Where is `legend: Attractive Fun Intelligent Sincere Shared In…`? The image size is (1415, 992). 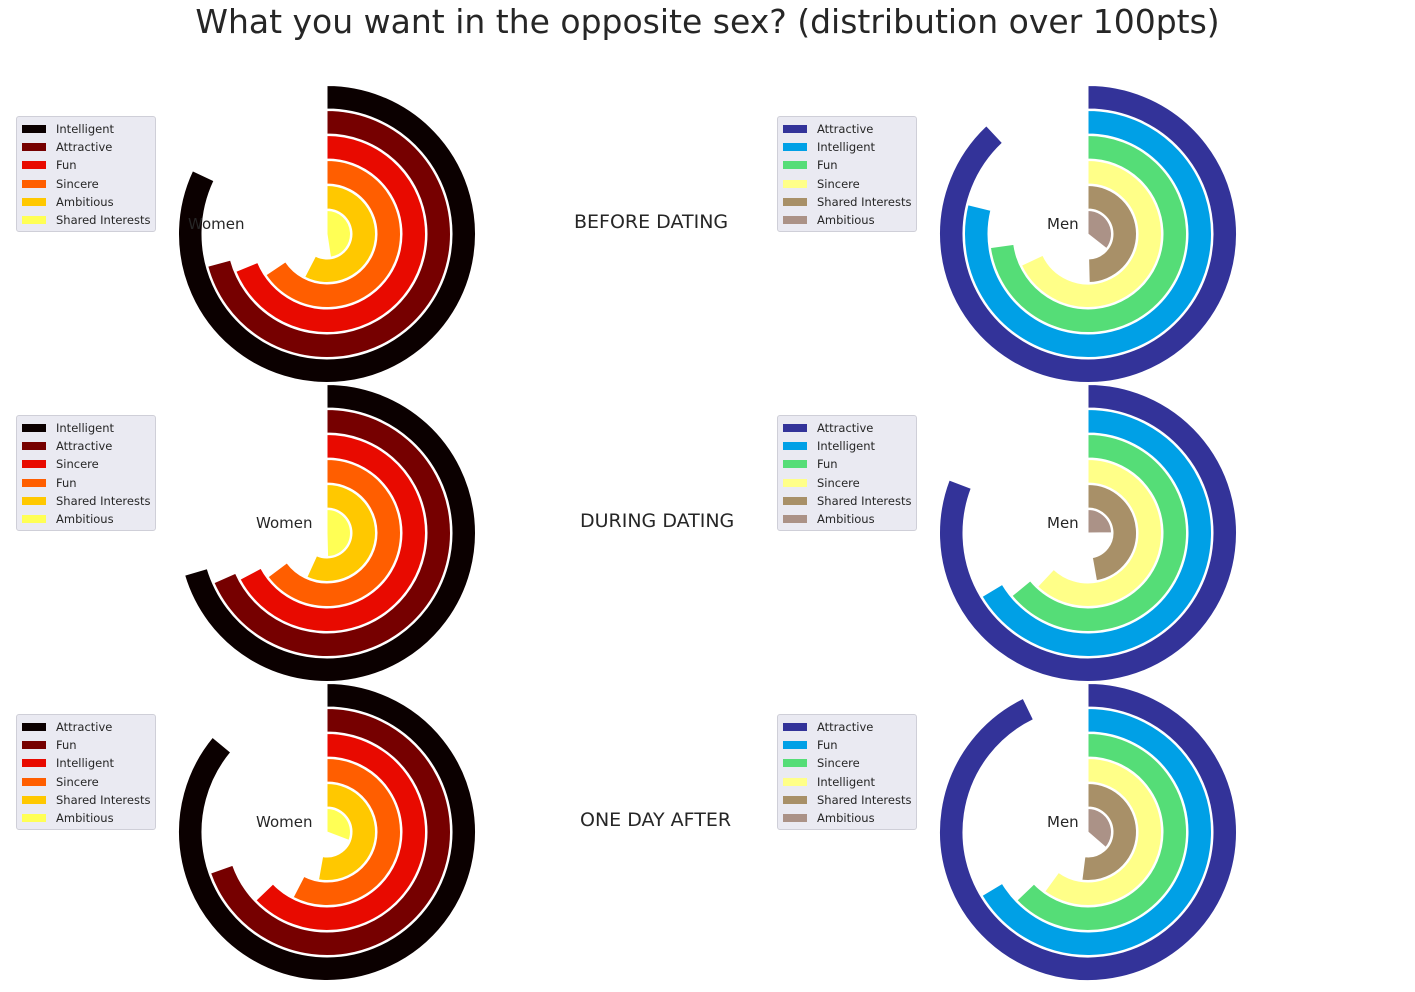
legend: Attractive Fun Intelligent Sincere Shared In… is located at coordinates (86, 772).